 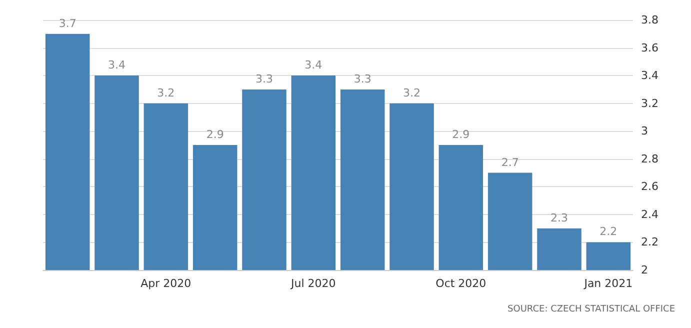 I want to click on y-tick-label: 3.4, so click(x=649, y=75).